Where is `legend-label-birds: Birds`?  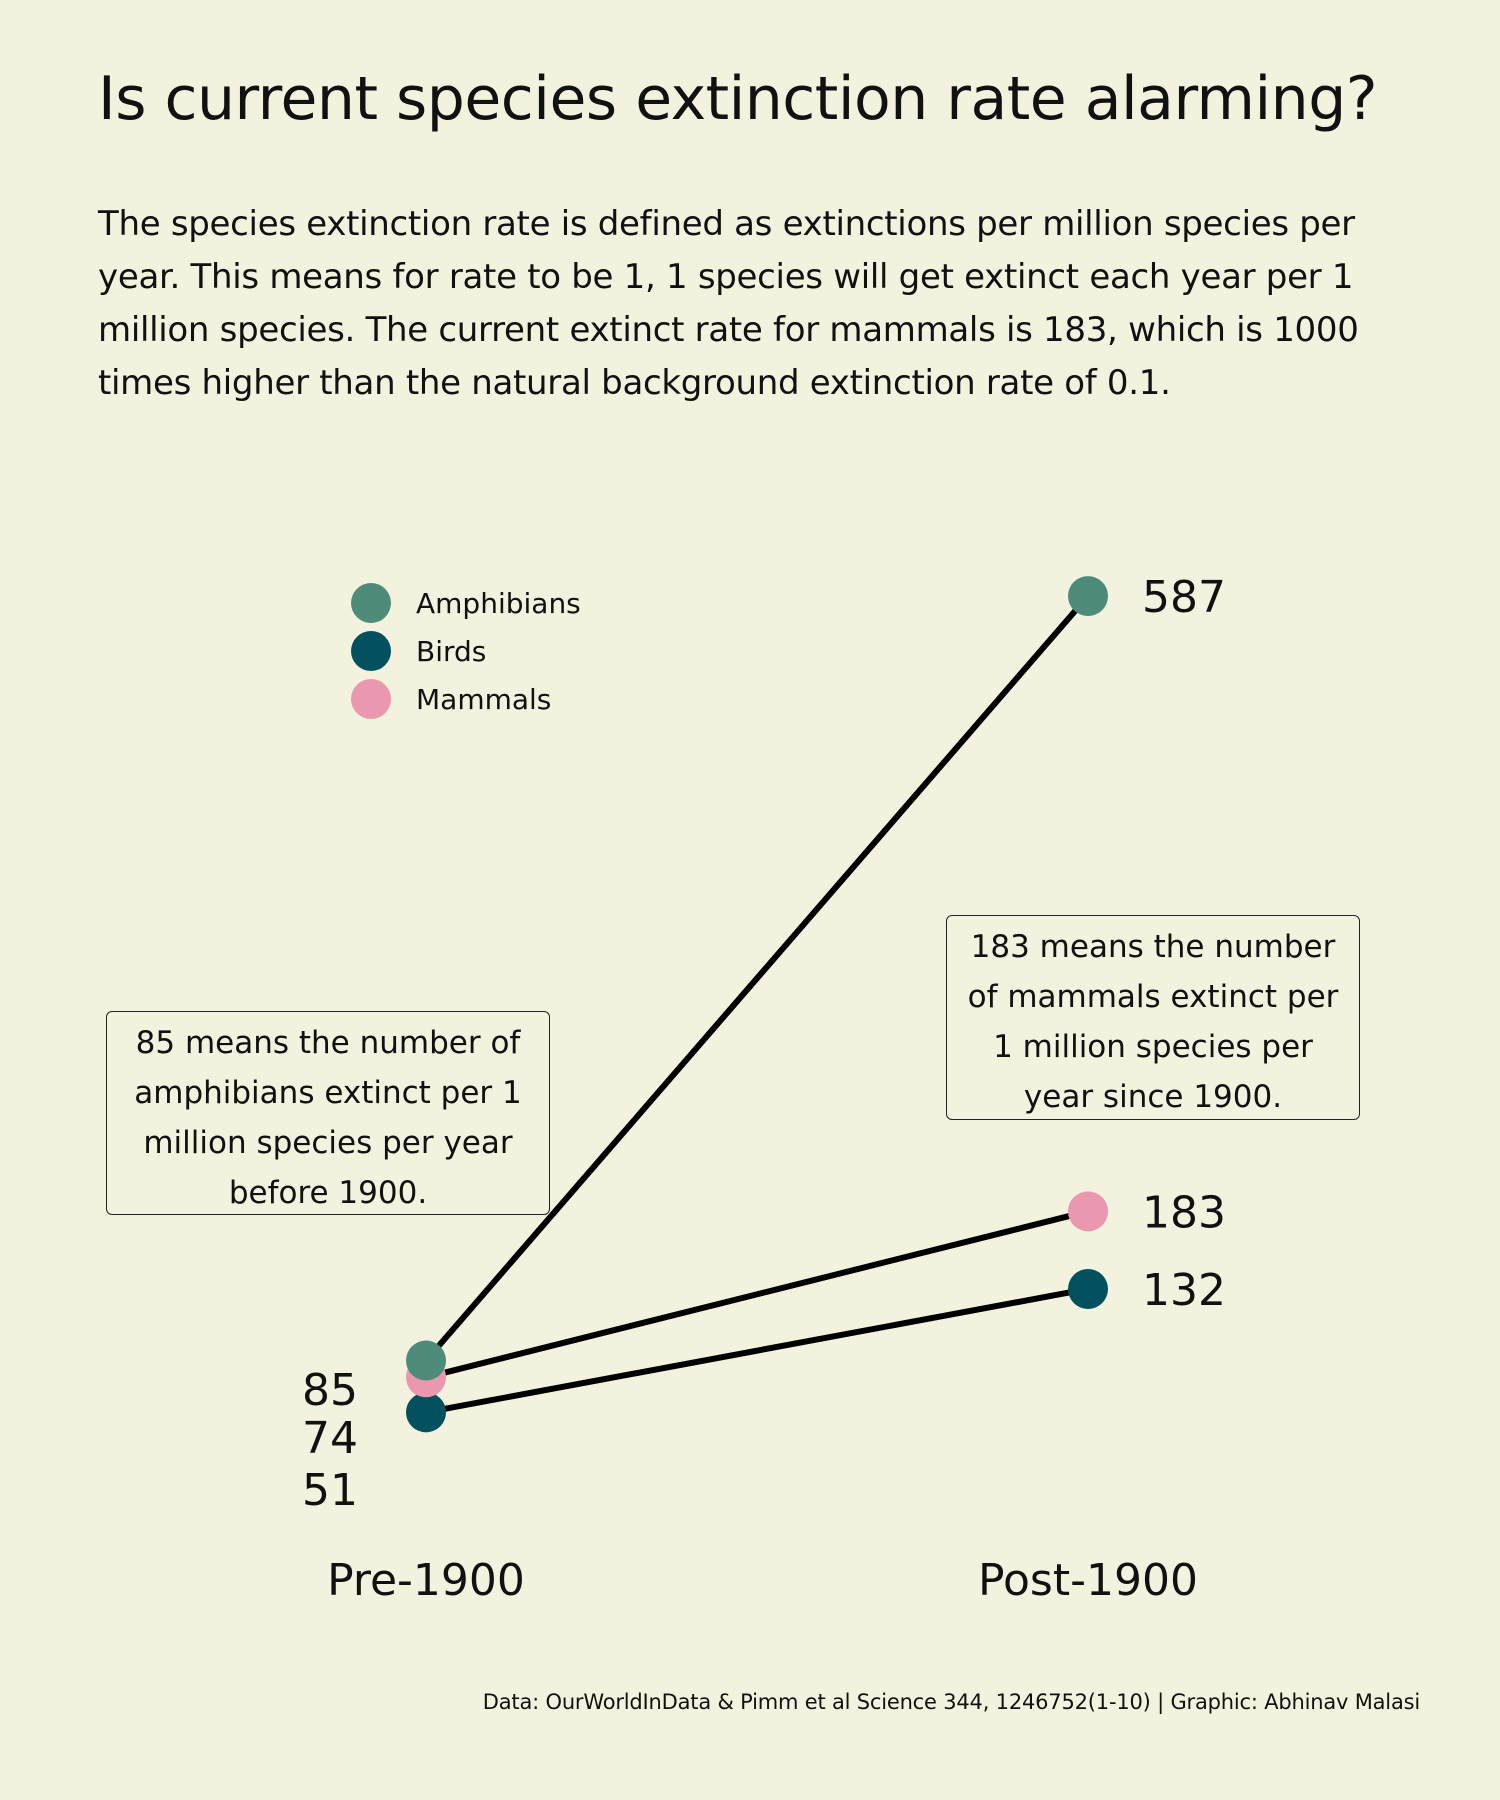 legend-label-birds: Birds is located at coordinates (451, 651).